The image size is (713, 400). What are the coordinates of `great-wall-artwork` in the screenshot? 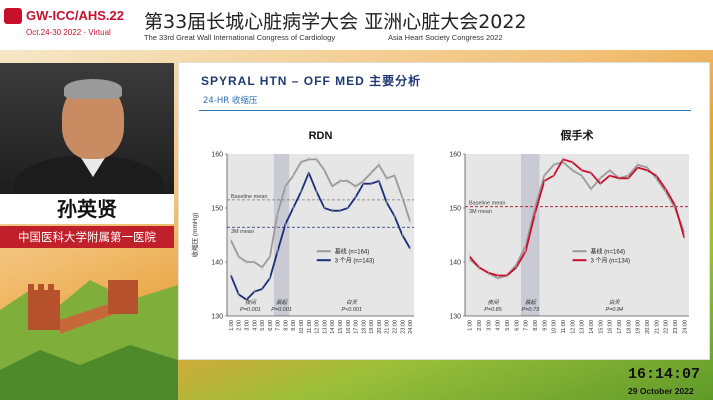 It's located at (89, 340).